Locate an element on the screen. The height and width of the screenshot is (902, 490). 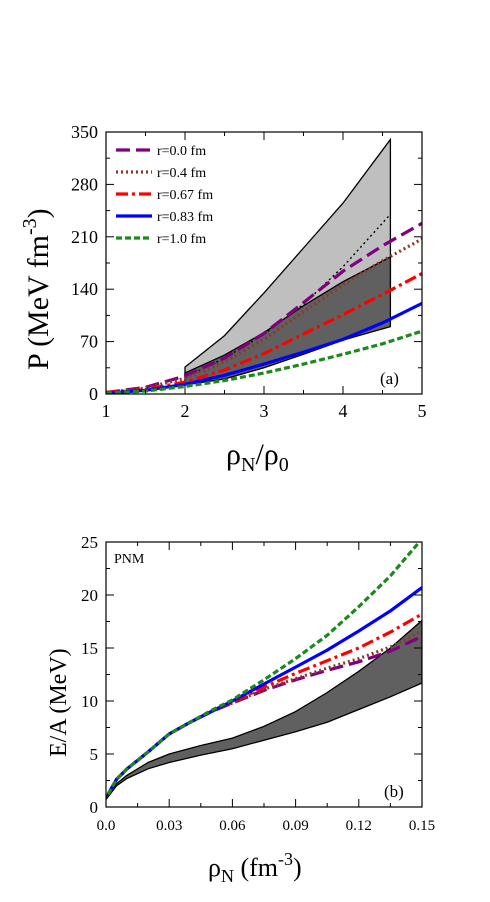
panel-b-xtick-label-0: 0.0 is located at coordinates (106, 826).